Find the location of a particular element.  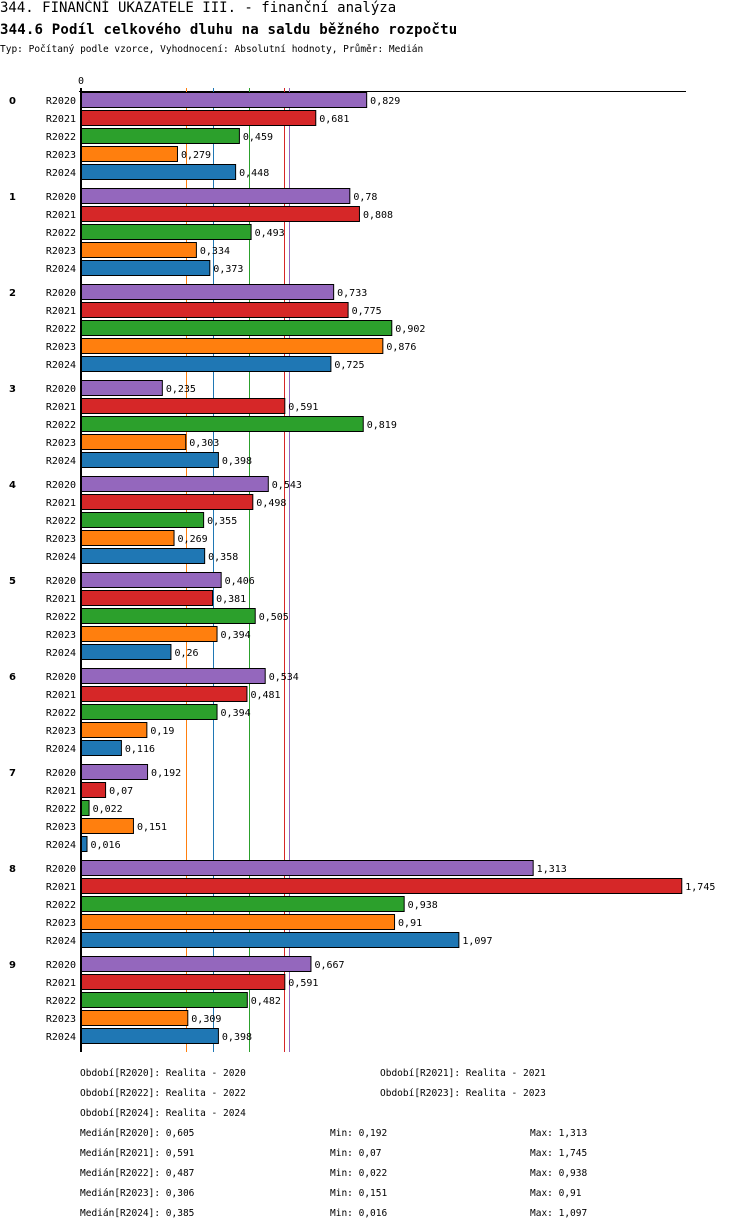

value-label: 0,448 is located at coordinates (254, 173).